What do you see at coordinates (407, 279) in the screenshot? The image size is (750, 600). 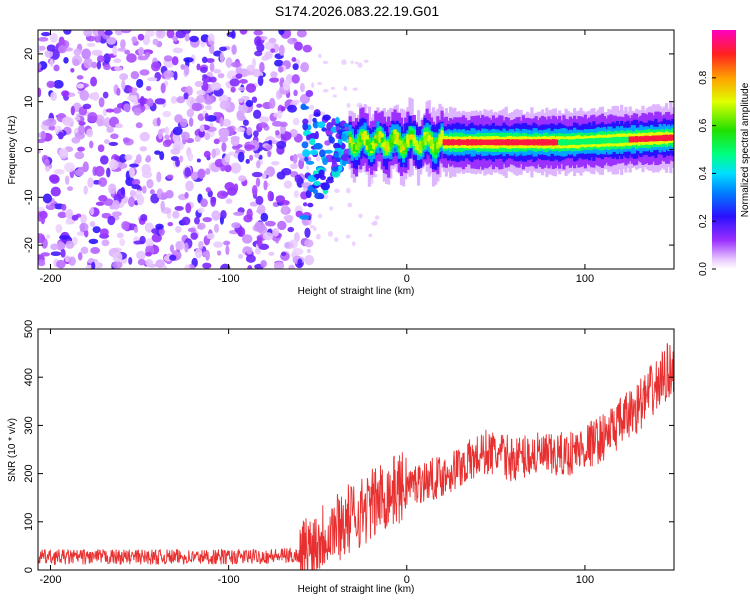 I see `x-tick-label: 0` at bounding box center [407, 279].